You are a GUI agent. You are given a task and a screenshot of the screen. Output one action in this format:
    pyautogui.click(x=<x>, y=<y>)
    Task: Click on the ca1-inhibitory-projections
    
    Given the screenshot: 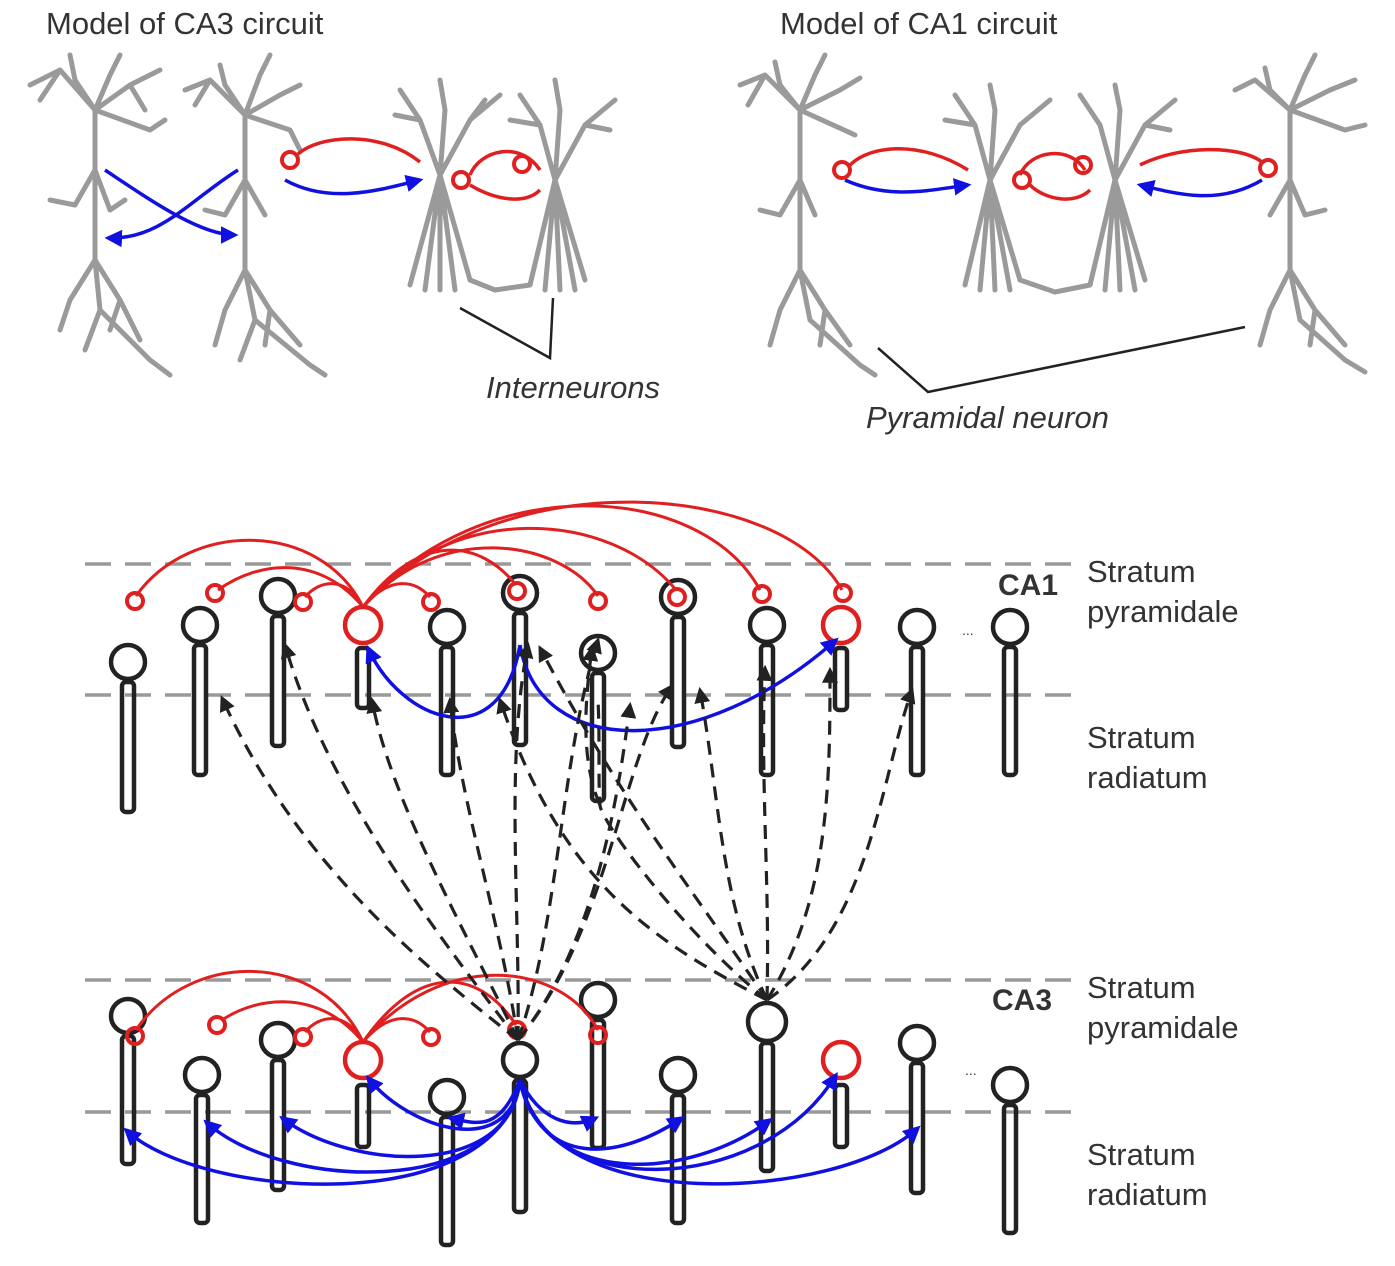 What is the action you would take?
    pyautogui.click(x=489, y=554)
    